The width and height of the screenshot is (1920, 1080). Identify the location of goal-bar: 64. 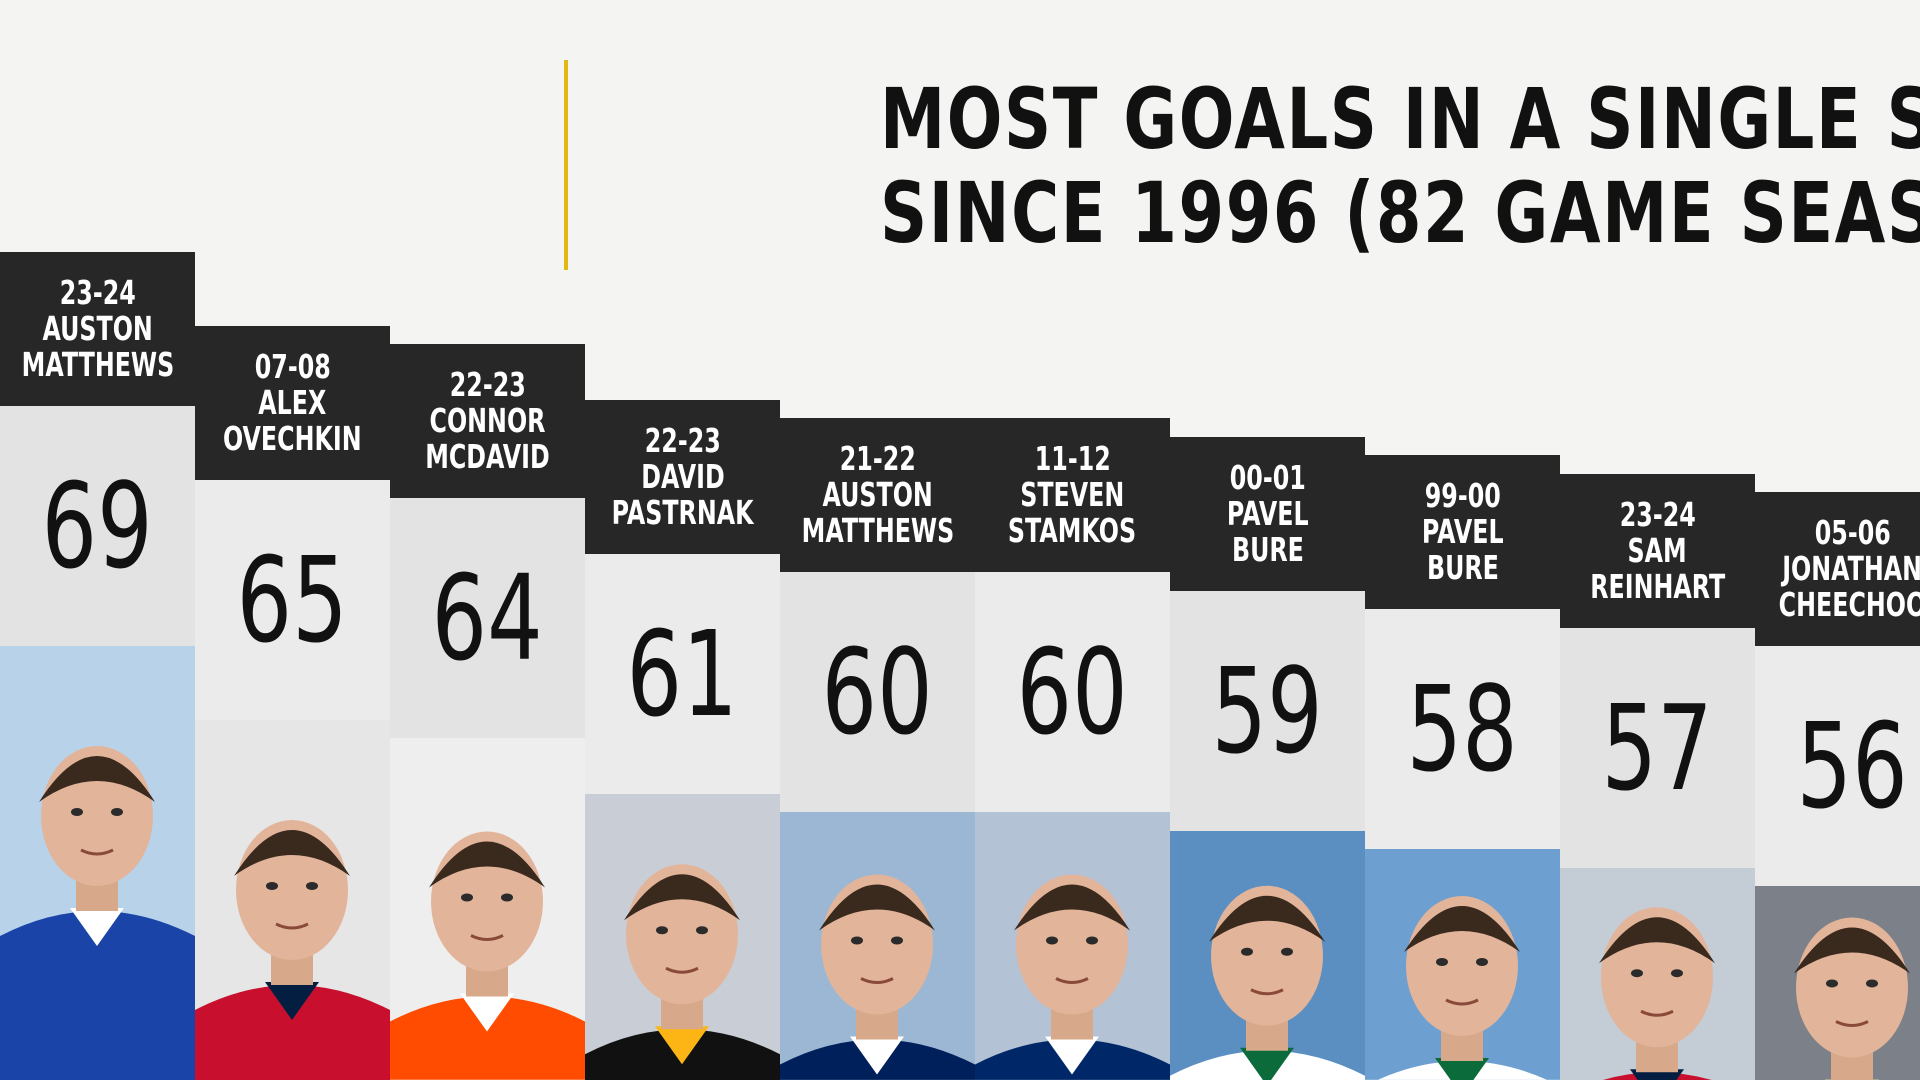
(487, 618).